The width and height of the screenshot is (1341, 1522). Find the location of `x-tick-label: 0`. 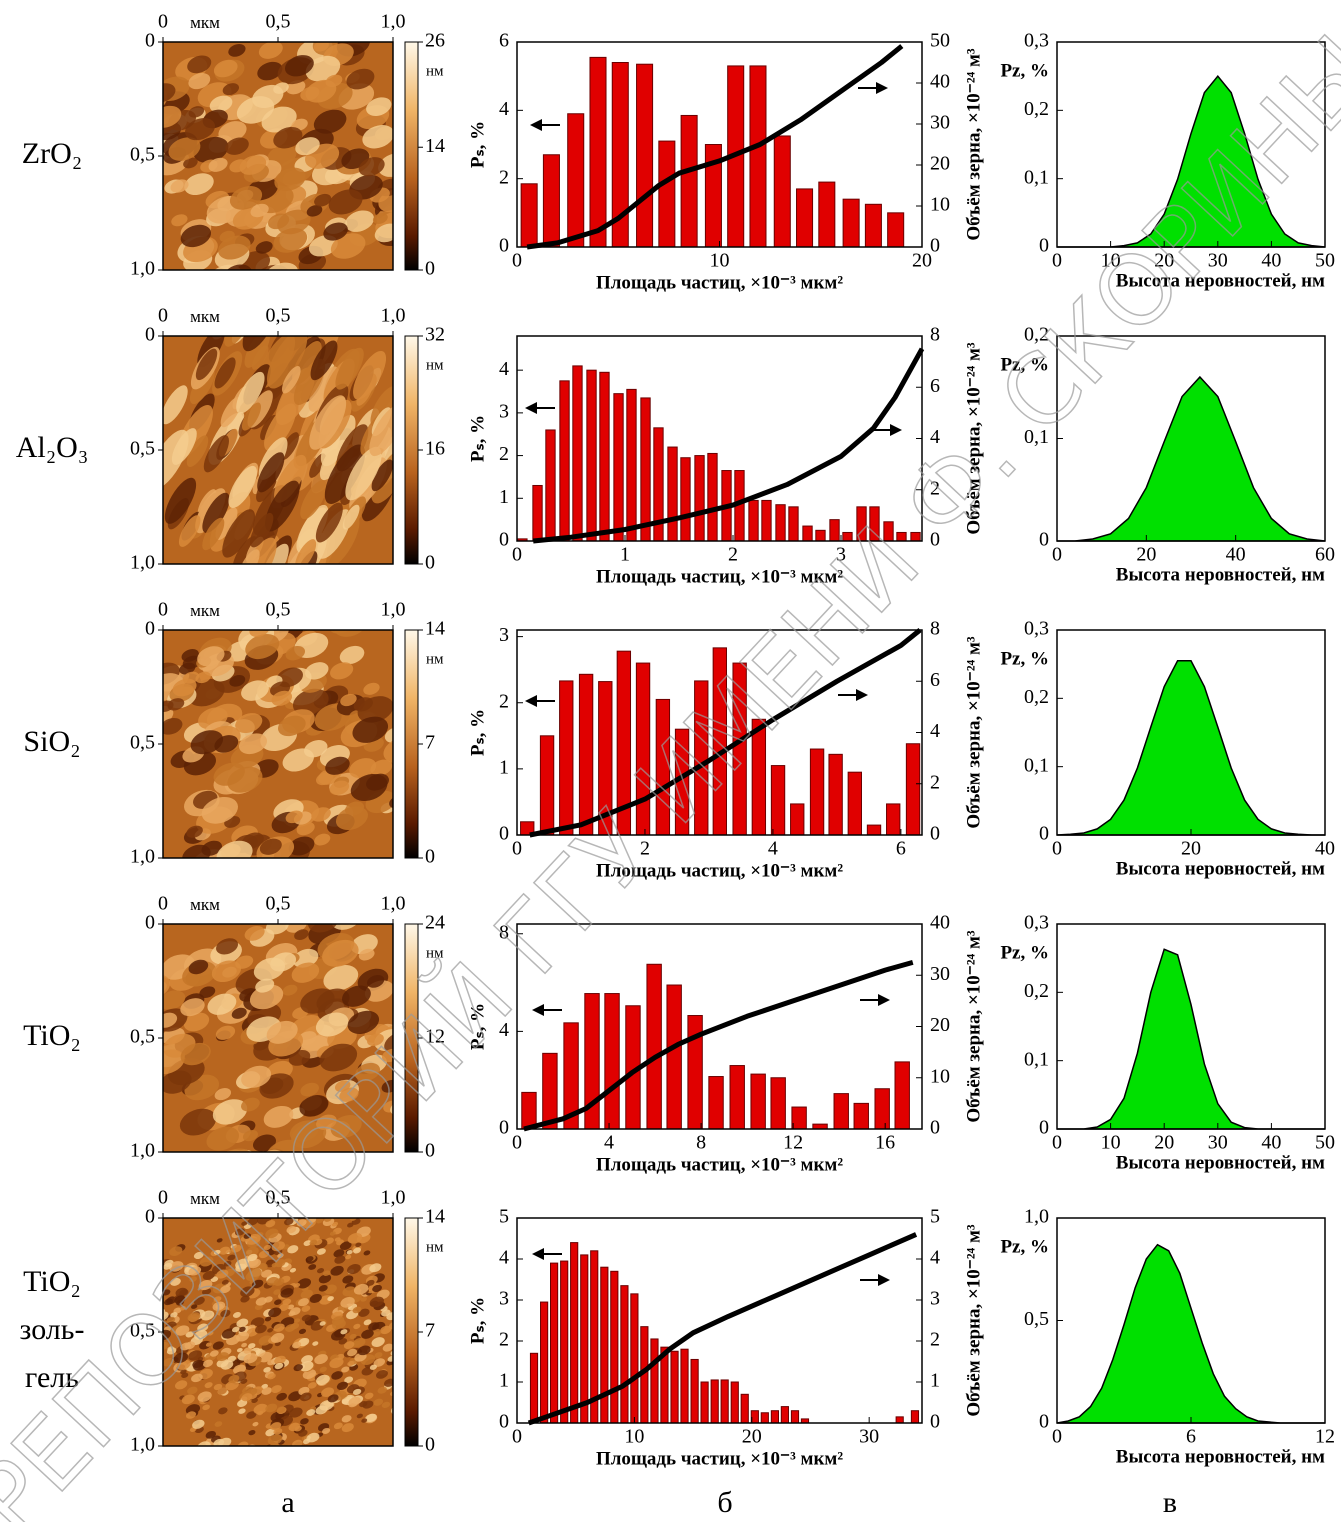

x-tick-label: 0 is located at coordinates (163, 904).